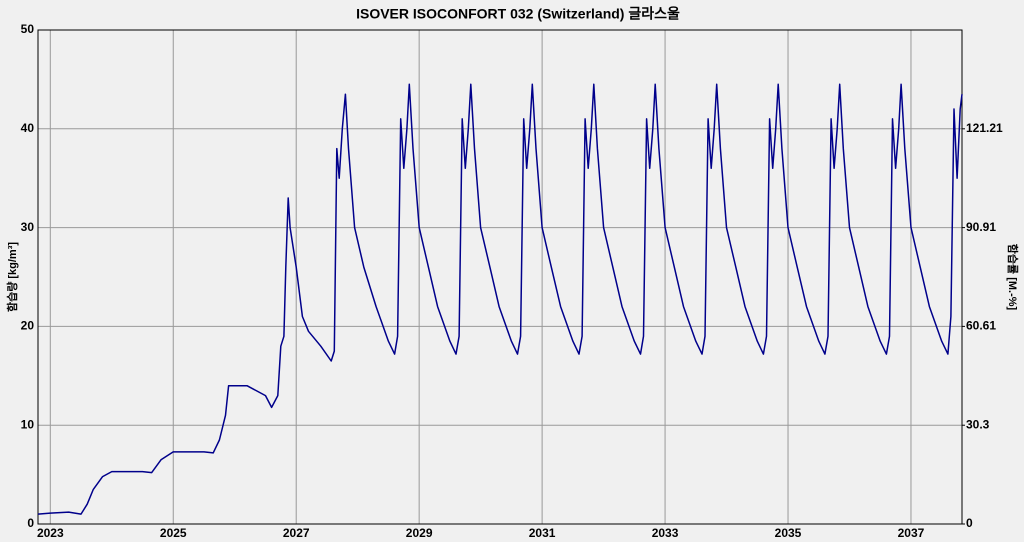 This screenshot has height=542, width=1024. Describe the element at coordinates (173, 533) in the screenshot. I see `x-tick-label: 2025` at that location.